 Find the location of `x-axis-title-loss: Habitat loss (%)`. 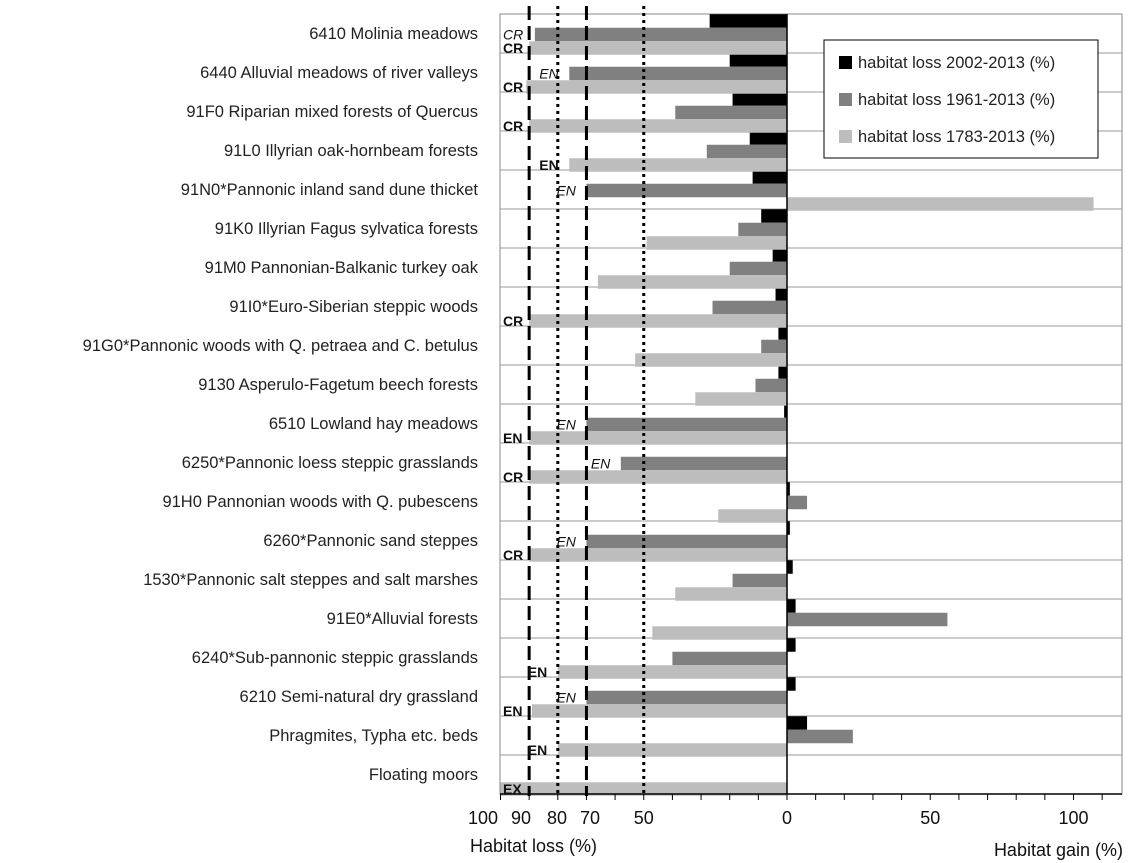

x-axis-title-loss: Habitat loss (%) is located at coordinates (533, 846).